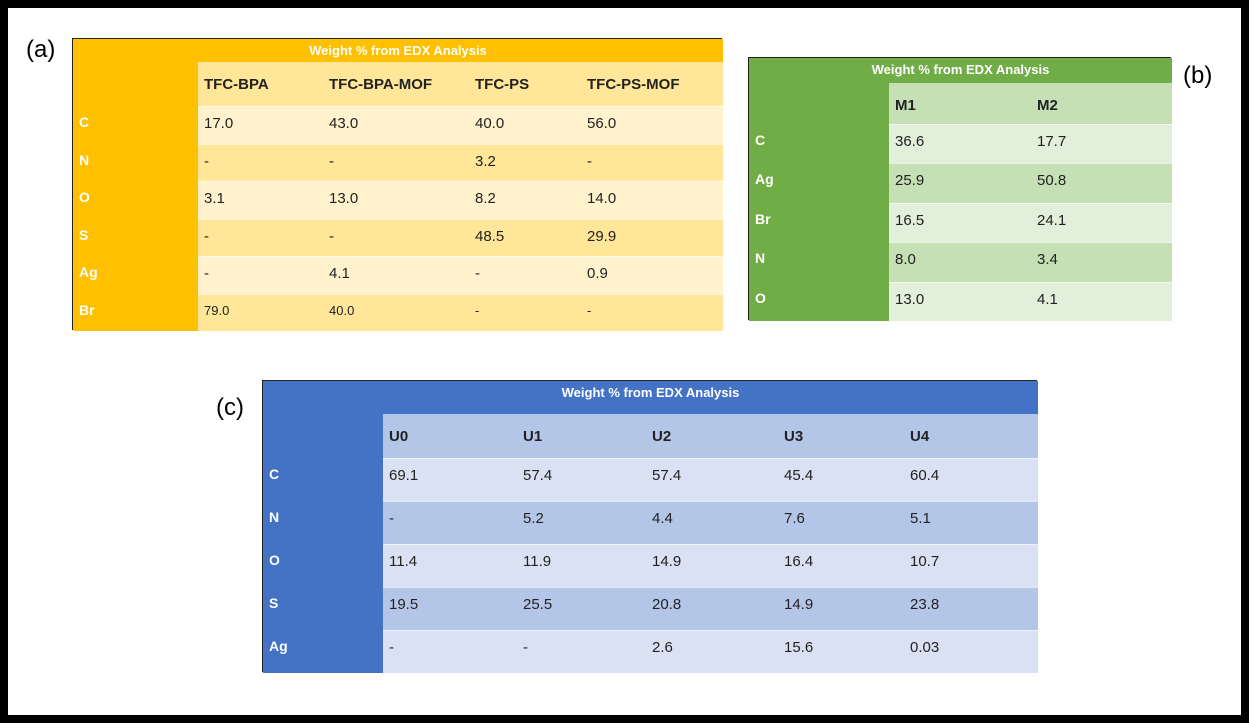  I want to click on table-cell: 0.03, so click(971, 651).